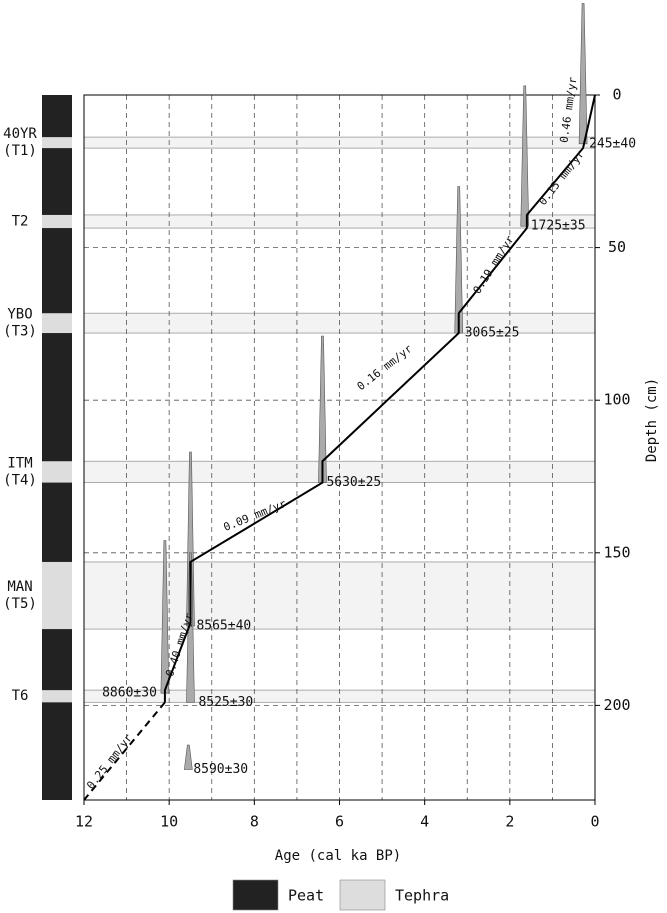 This screenshot has width=667, height=913. Describe the element at coordinates (19, 463) in the screenshot. I see `layer-label: ITM` at that location.